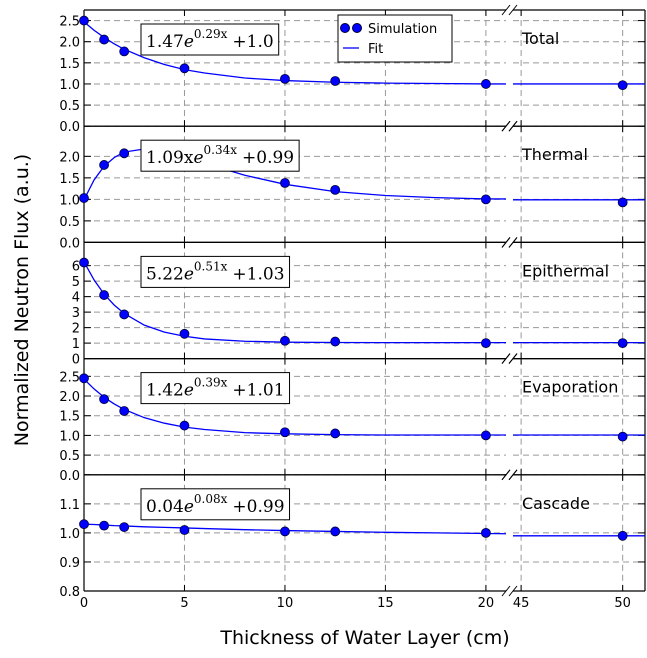  I want to click on panel-title: Epithermal, so click(565, 270).